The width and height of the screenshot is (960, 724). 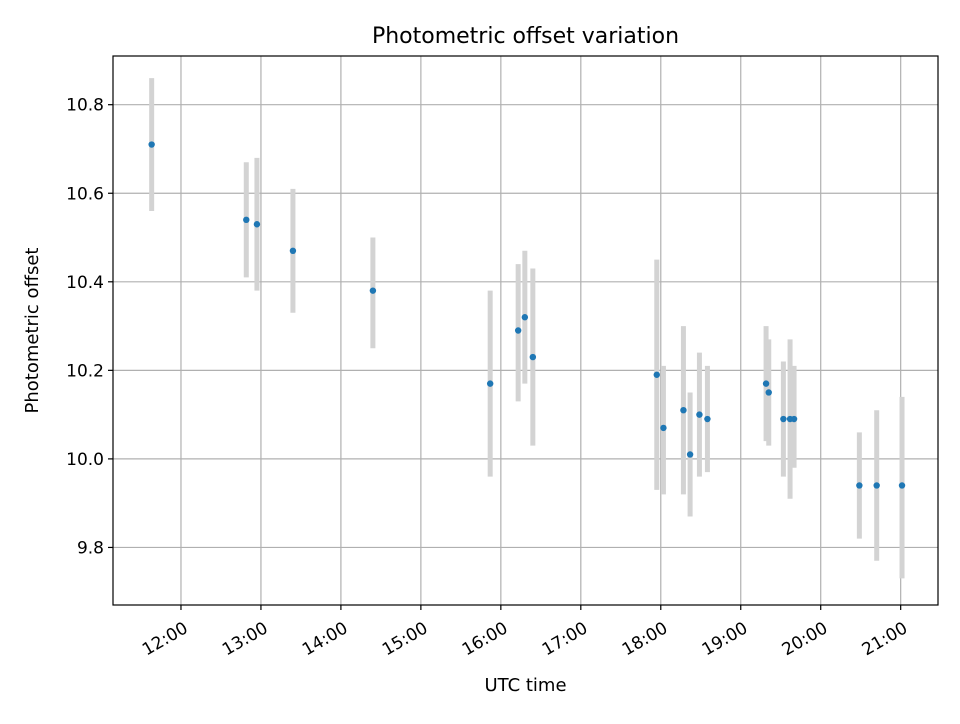 I want to click on x-tick-label: 17:00, so click(x=565, y=639).